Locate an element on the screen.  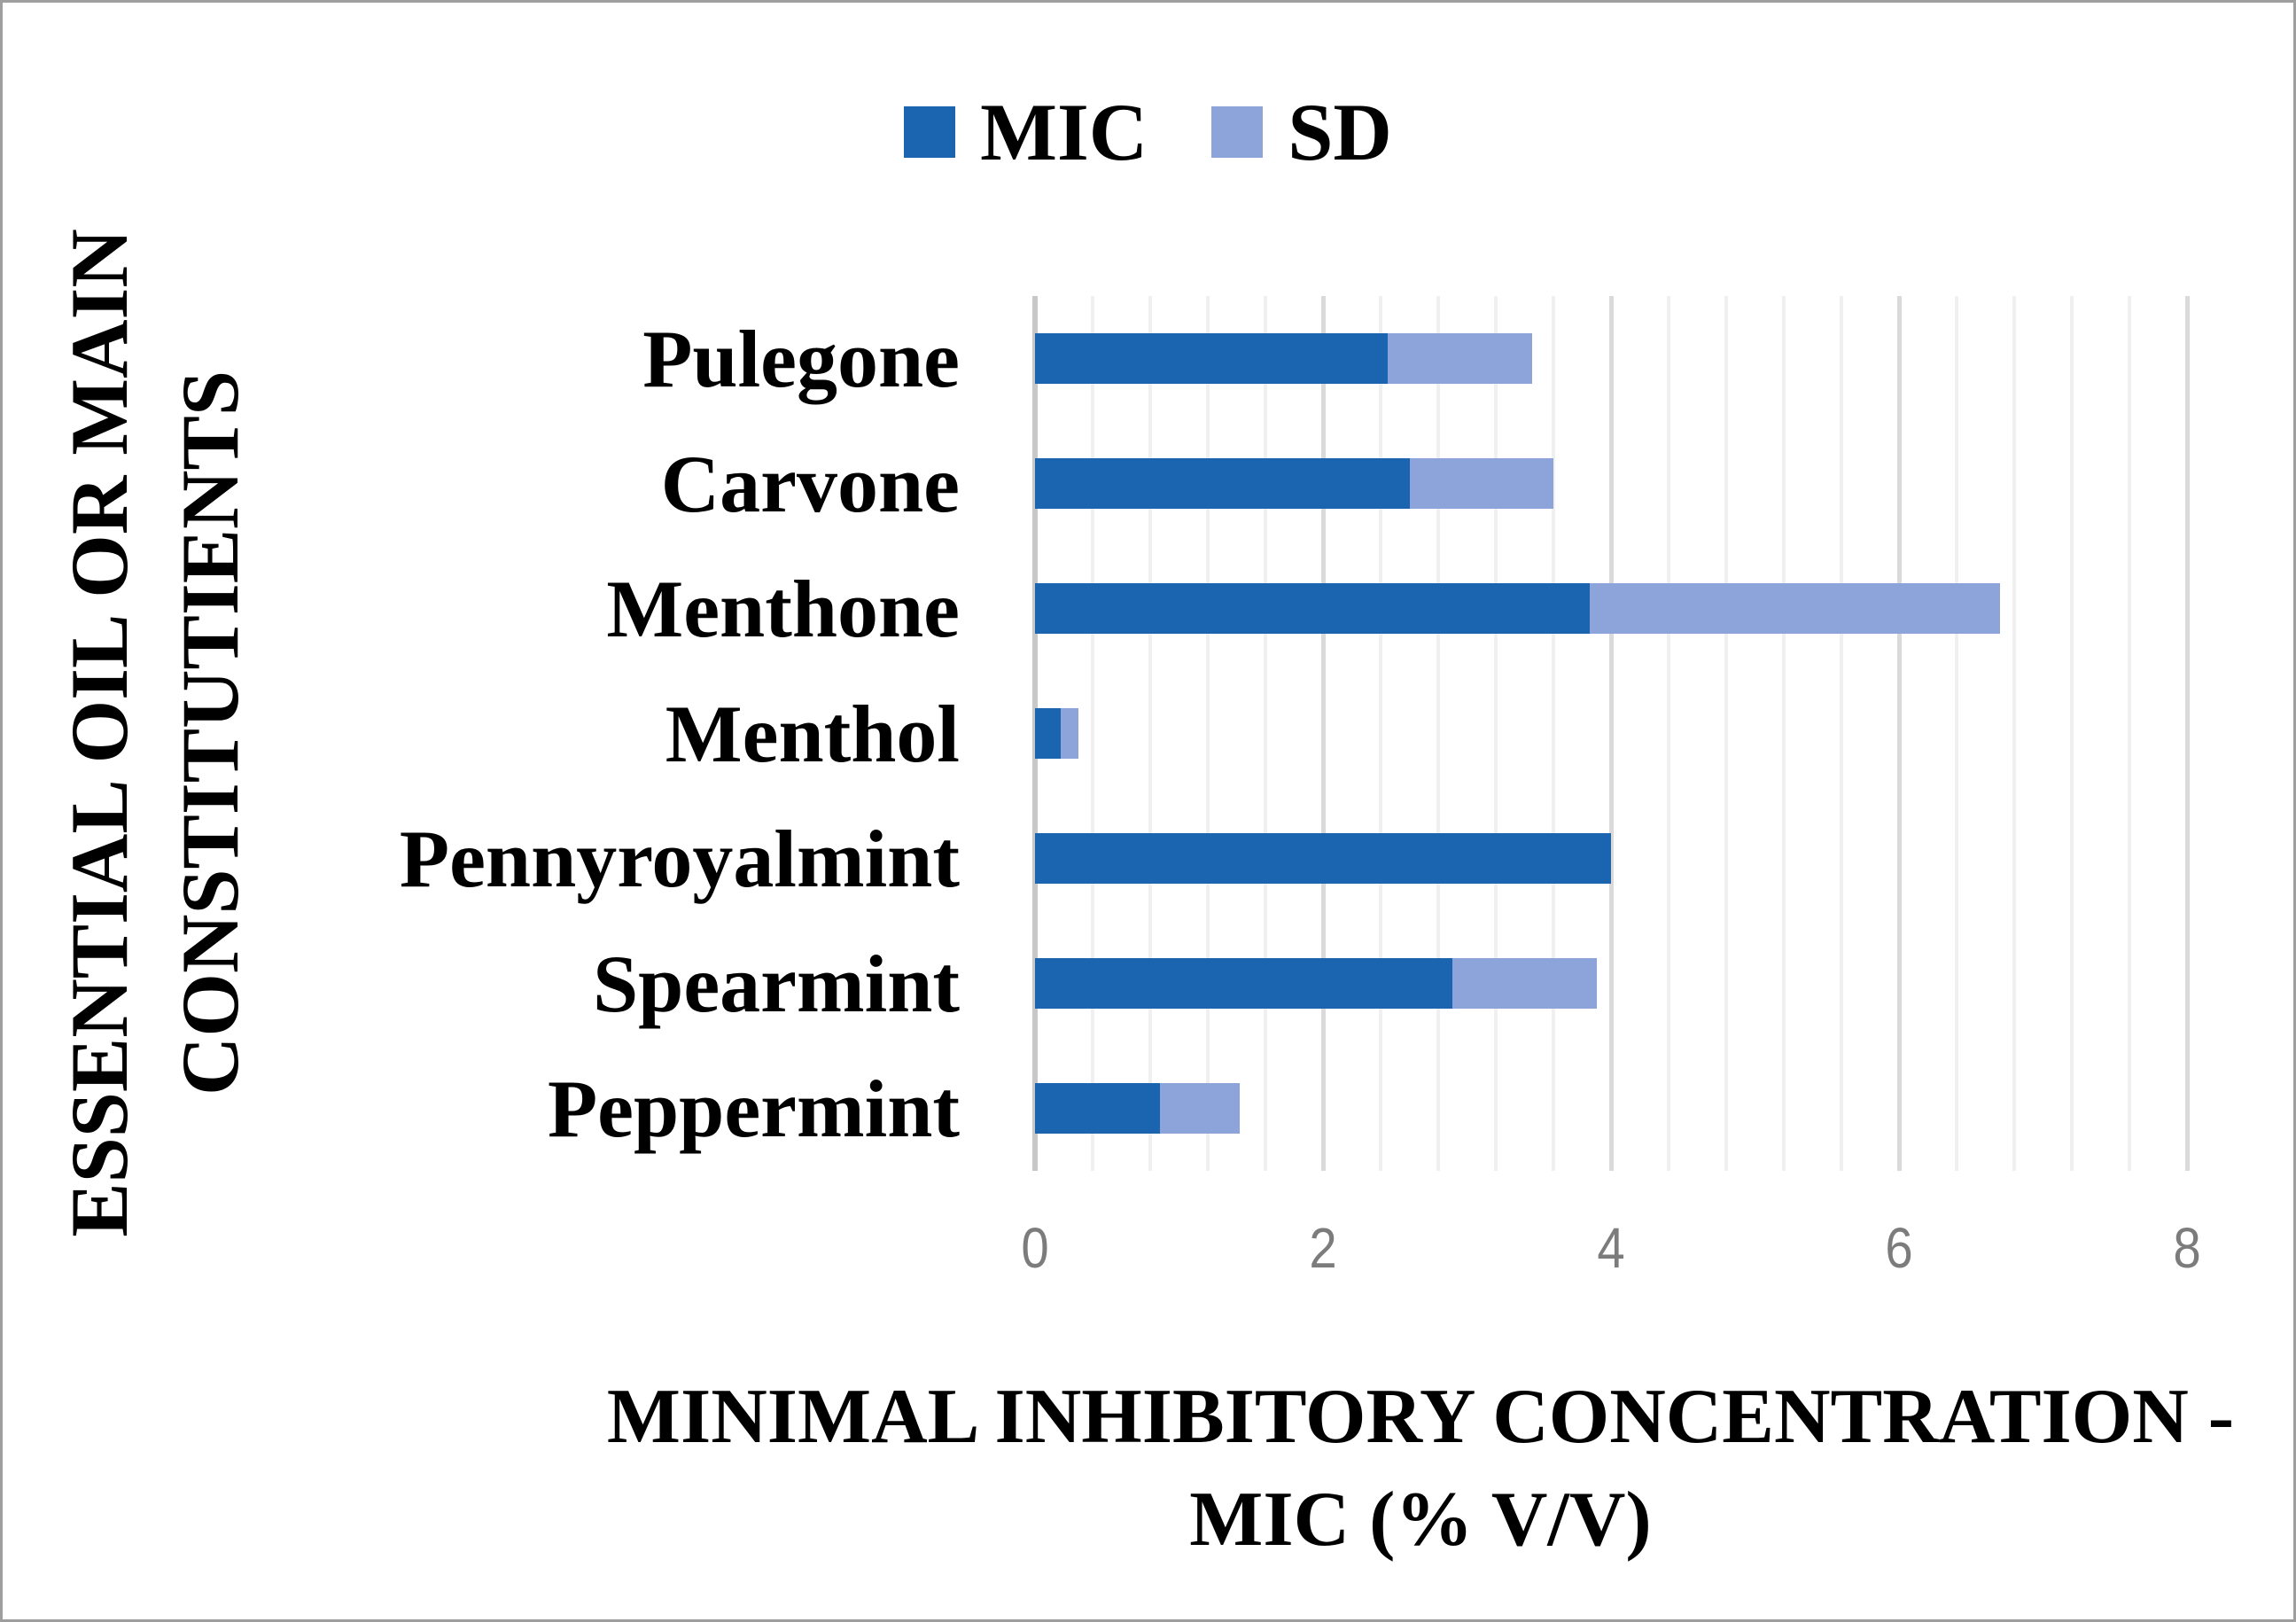
category-label: Menthol is located at coordinates (812, 733).